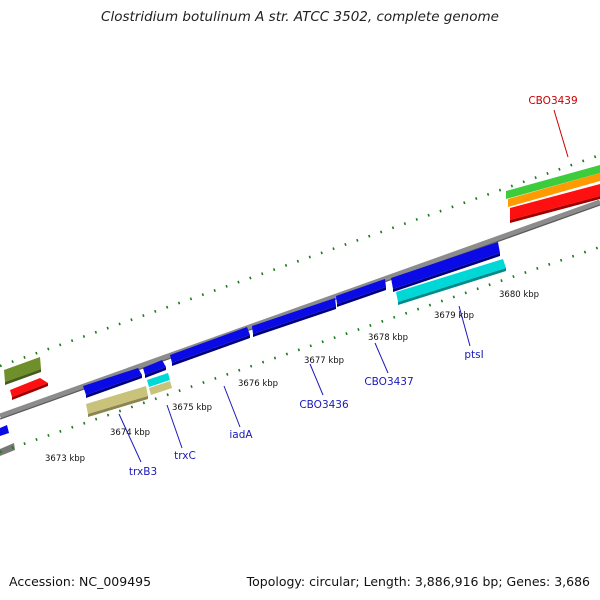  What do you see at coordinates (174, 426) in the screenshot?
I see `leader-trxC` at bounding box center [174, 426].